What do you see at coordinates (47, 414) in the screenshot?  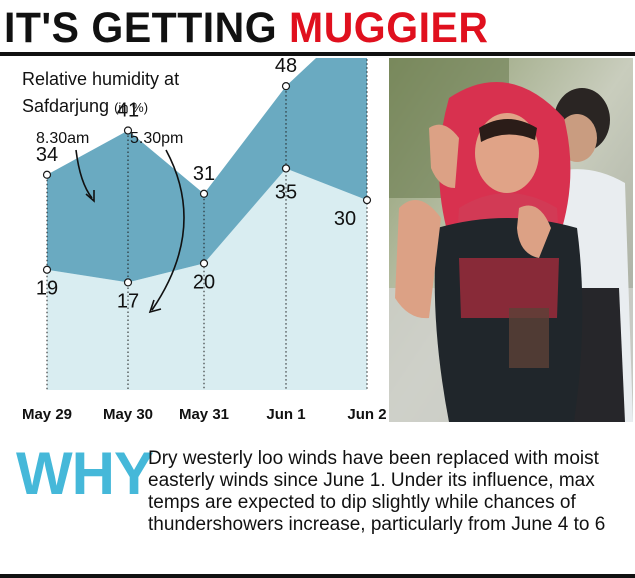 I see `x-tick-label: May 29` at bounding box center [47, 414].